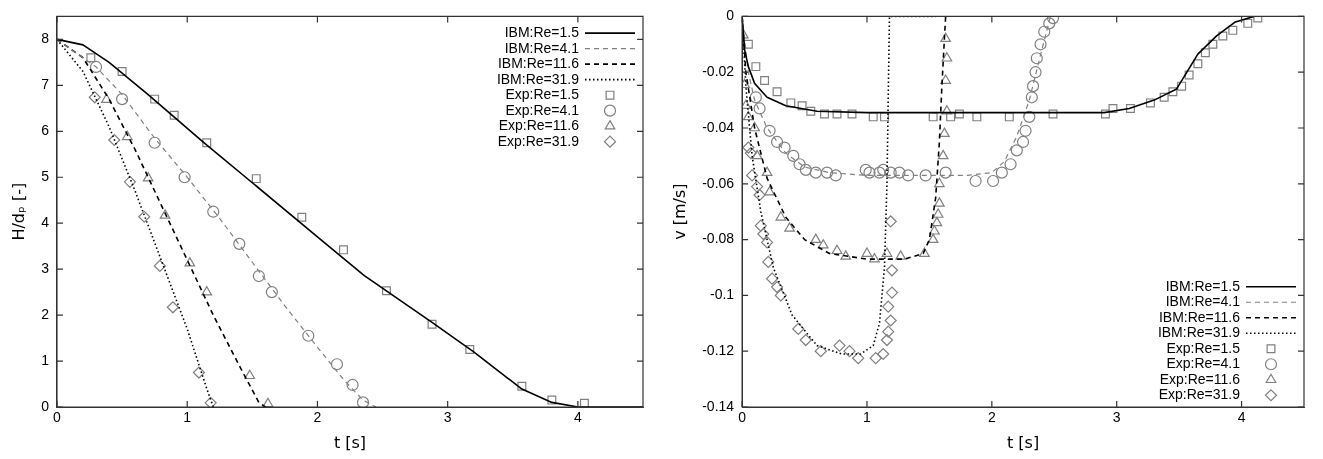  What do you see at coordinates (718, 182) in the screenshot?
I see `y-tick-label: -0.06` at bounding box center [718, 182].